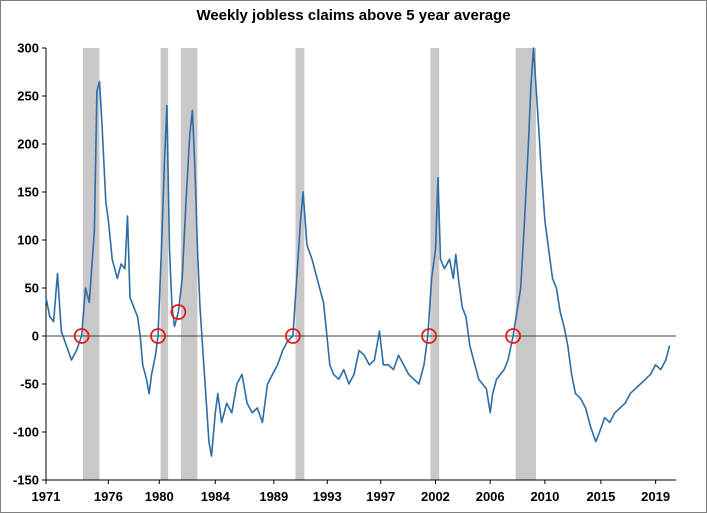 Image resolution: width=707 pixels, height=513 pixels. Describe the element at coordinates (655, 496) in the screenshot. I see `x-tick-label: 2019` at that location.